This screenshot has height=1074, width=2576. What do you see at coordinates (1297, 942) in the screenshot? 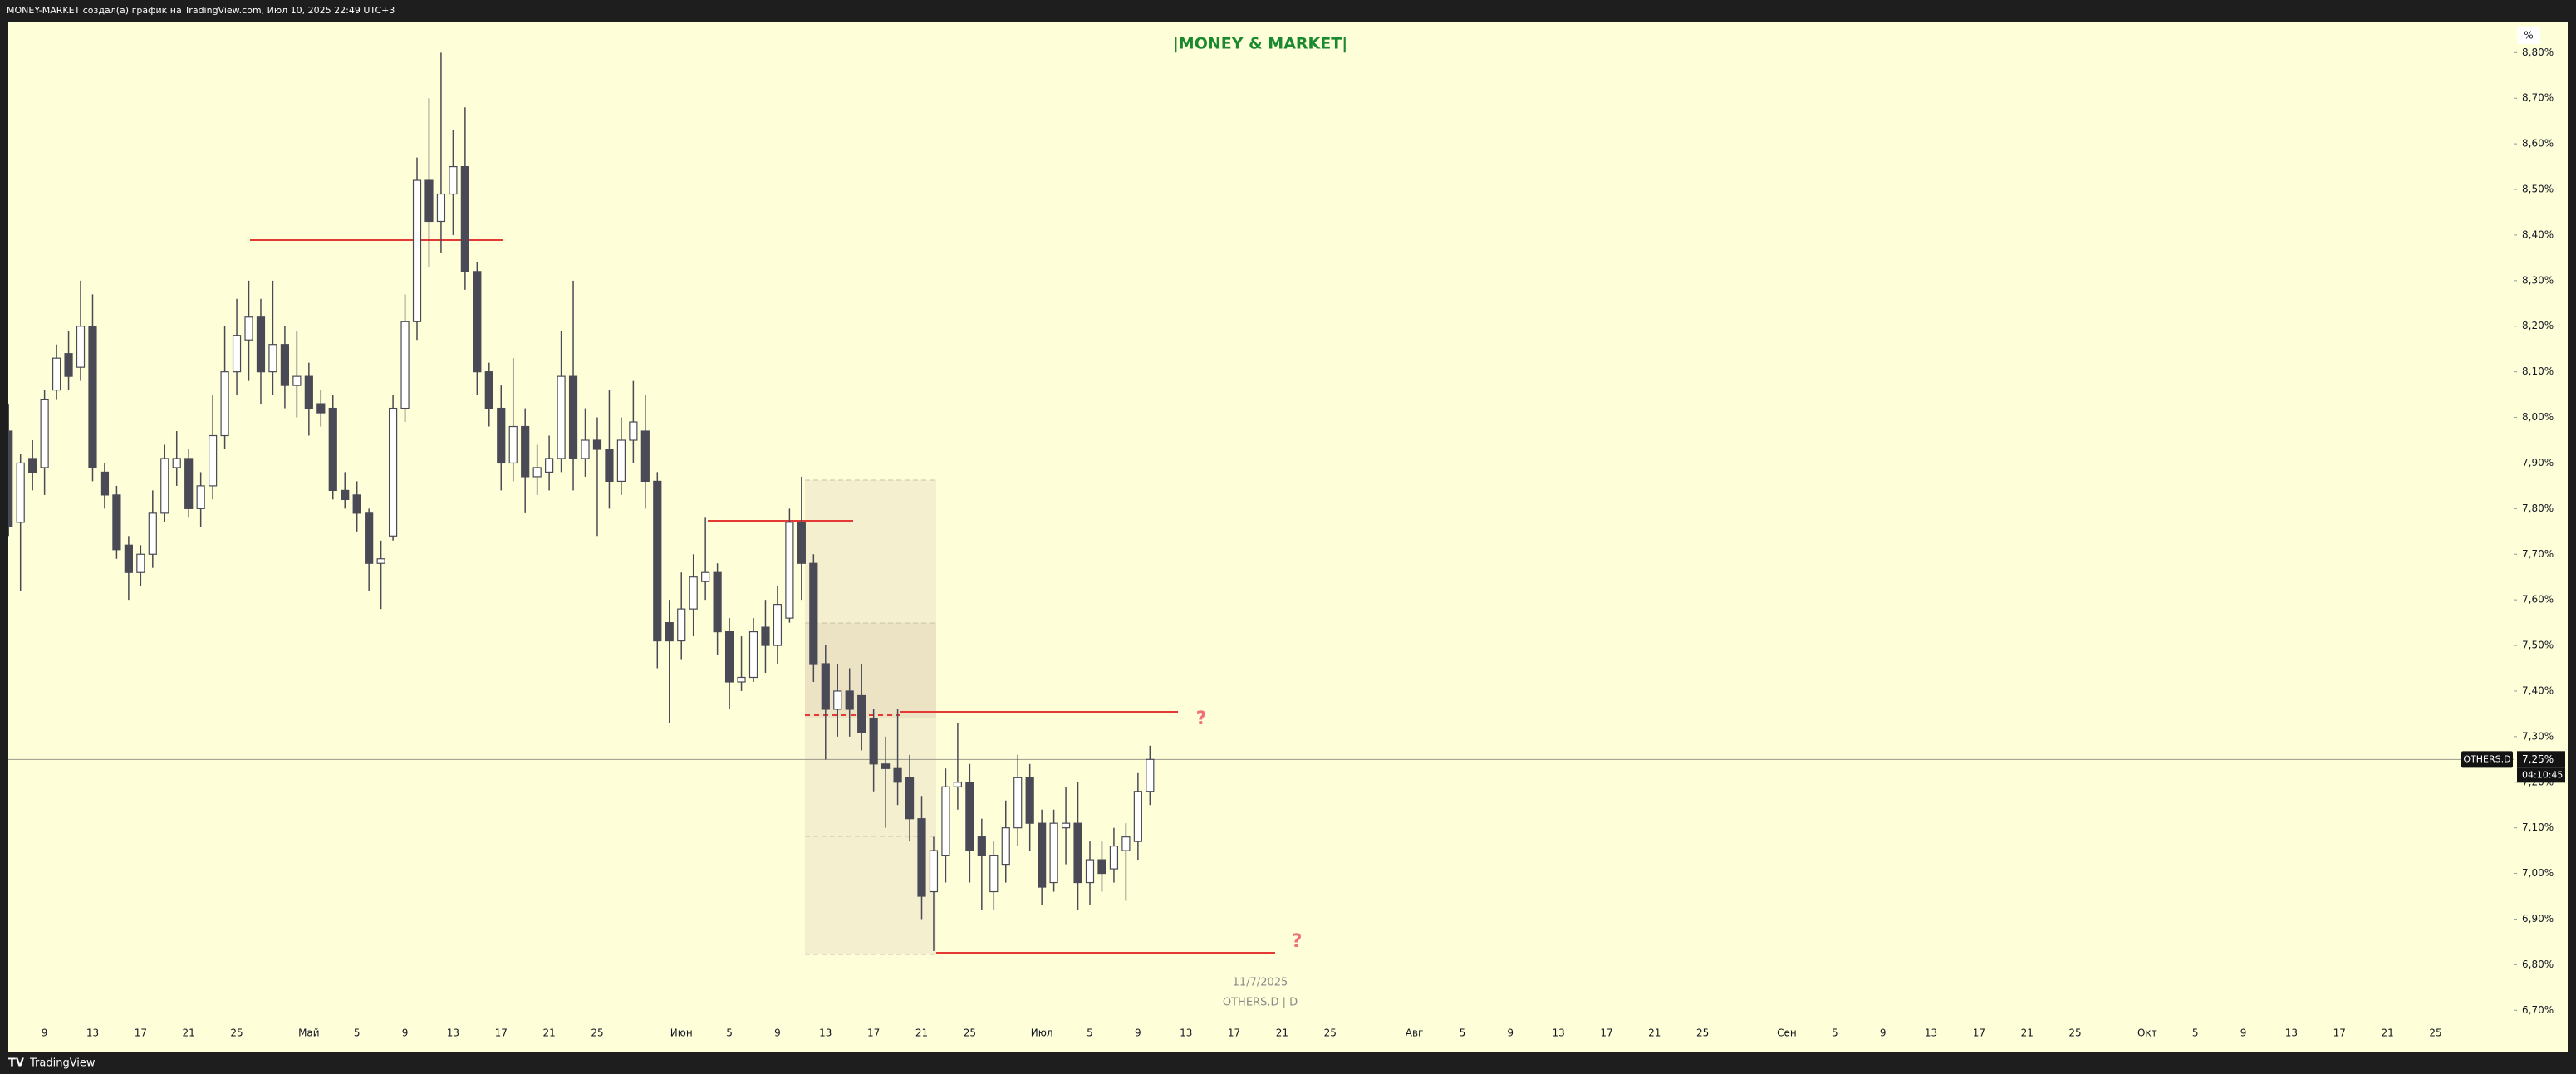
I see `annotation: ?` at bounding box center [1297, 942].